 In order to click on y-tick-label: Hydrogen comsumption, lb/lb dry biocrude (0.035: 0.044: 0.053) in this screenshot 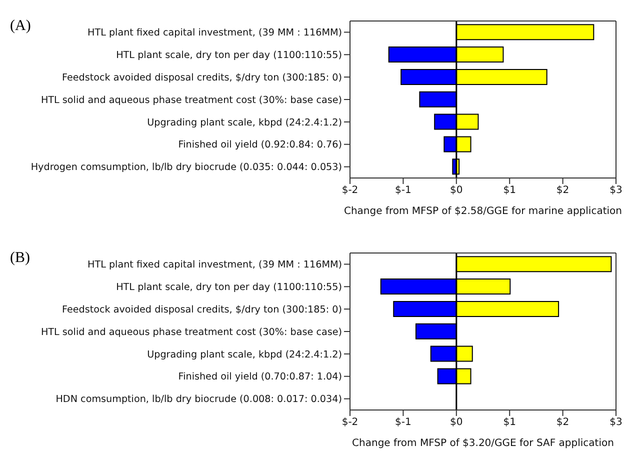, I will do `click(186, 168)`.